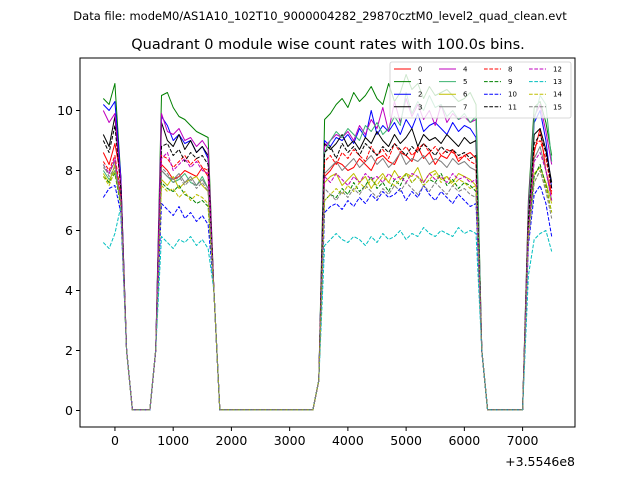 The height and width of the screenshot is (480, 640). What do you see at coordinates (65, 110) in the screenshot?
I see `y-tick-label: 10` at bounding box center [65, 110].